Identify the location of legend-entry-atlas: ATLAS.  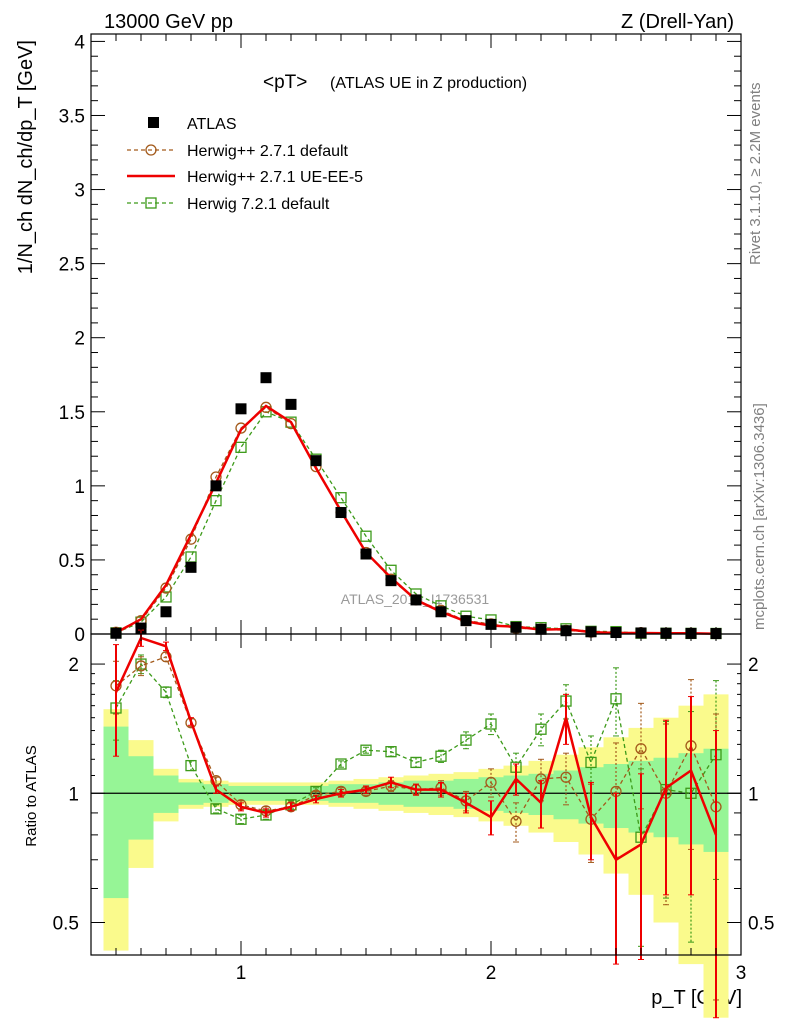
(192, 124).